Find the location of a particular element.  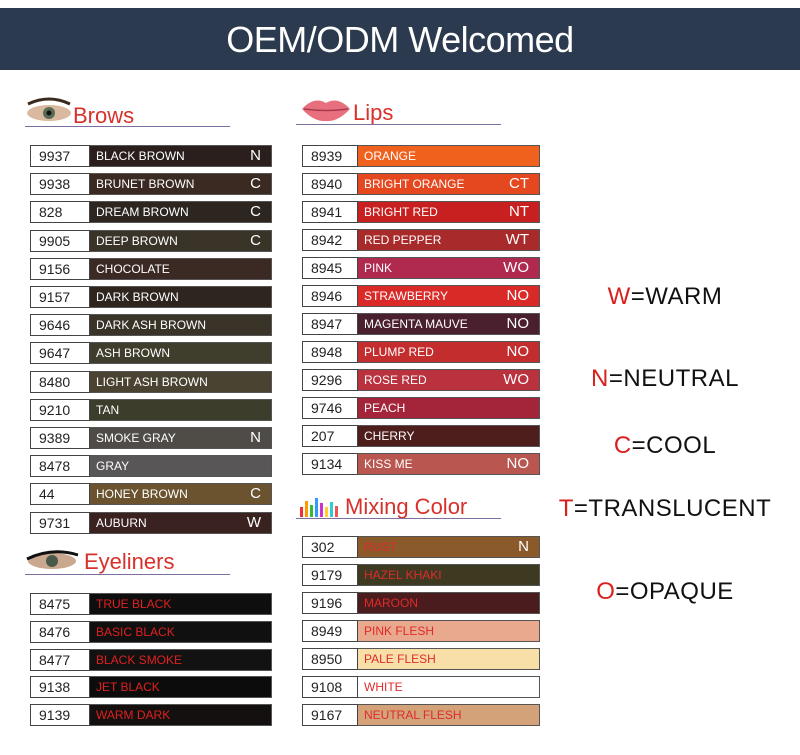

color-bar: LIGHT ASH BROWN is located at coordinates (181, 381).